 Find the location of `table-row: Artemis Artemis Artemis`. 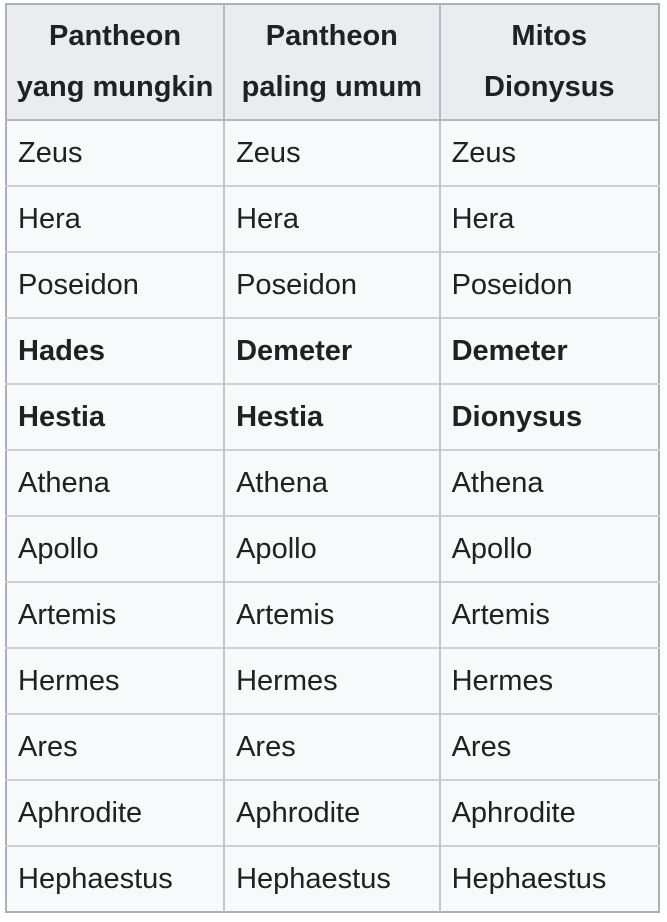

table-row: Artemis Artemis Artemis is located at coordinates (332, 614).